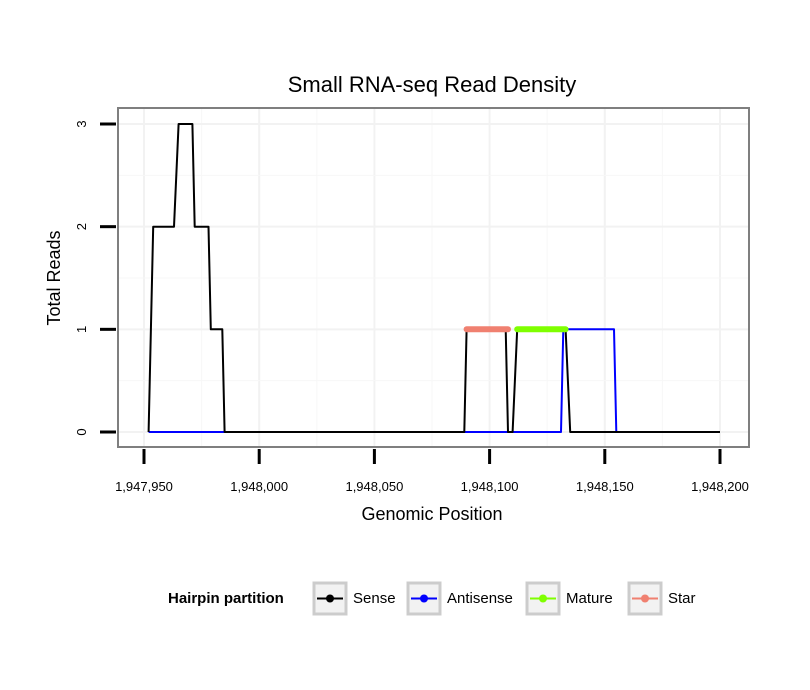 The height and width of the screenshot is (690, 810). Describe the element at coordinates (95, 278) in the screenshot. I see `y-axis: 0 1 2 3` at that location.